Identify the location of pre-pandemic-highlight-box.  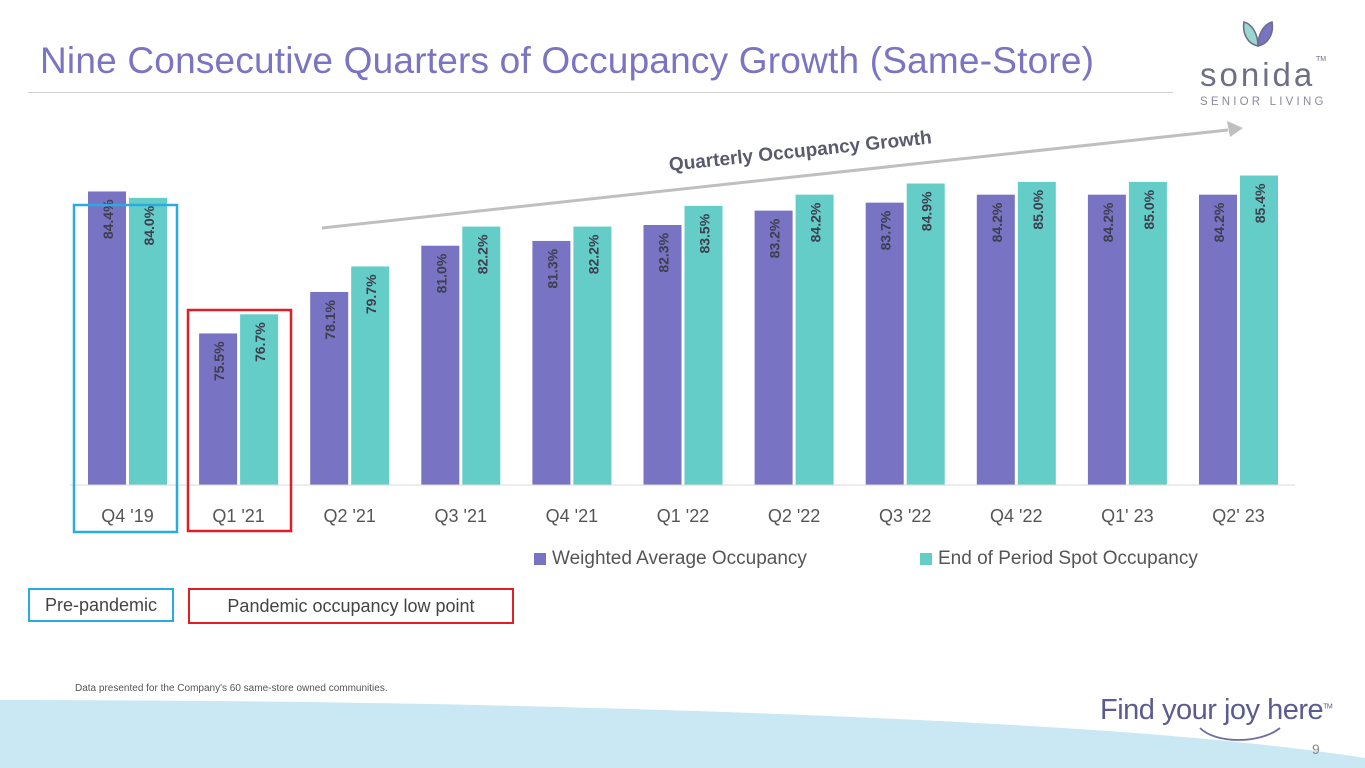
(125, 368).